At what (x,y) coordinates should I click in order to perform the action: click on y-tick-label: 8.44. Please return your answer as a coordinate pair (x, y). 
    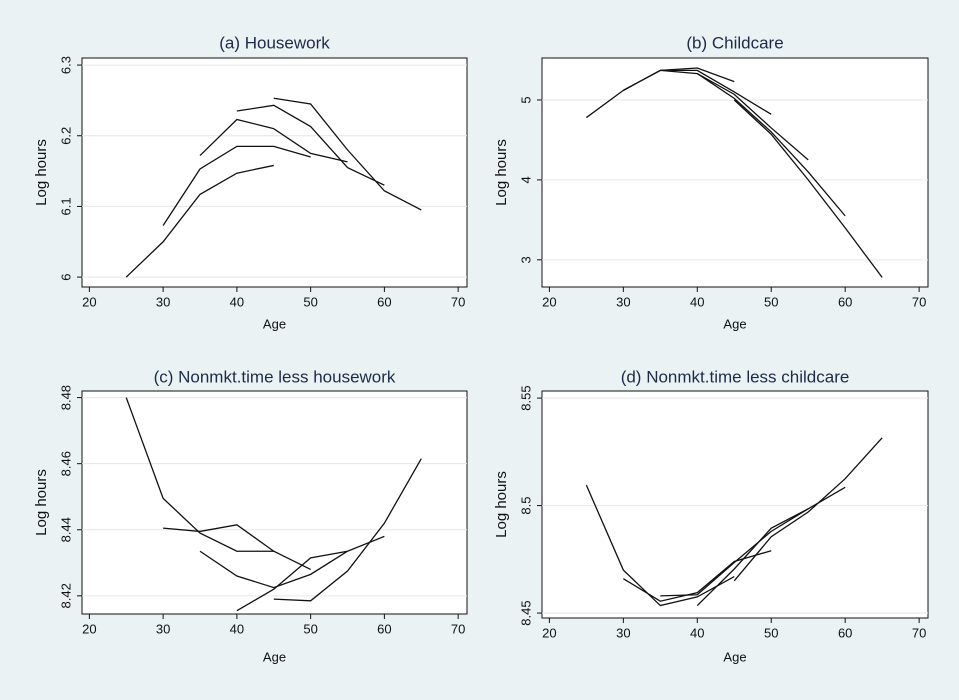
    Looking at the image, I should click on (65, 529).